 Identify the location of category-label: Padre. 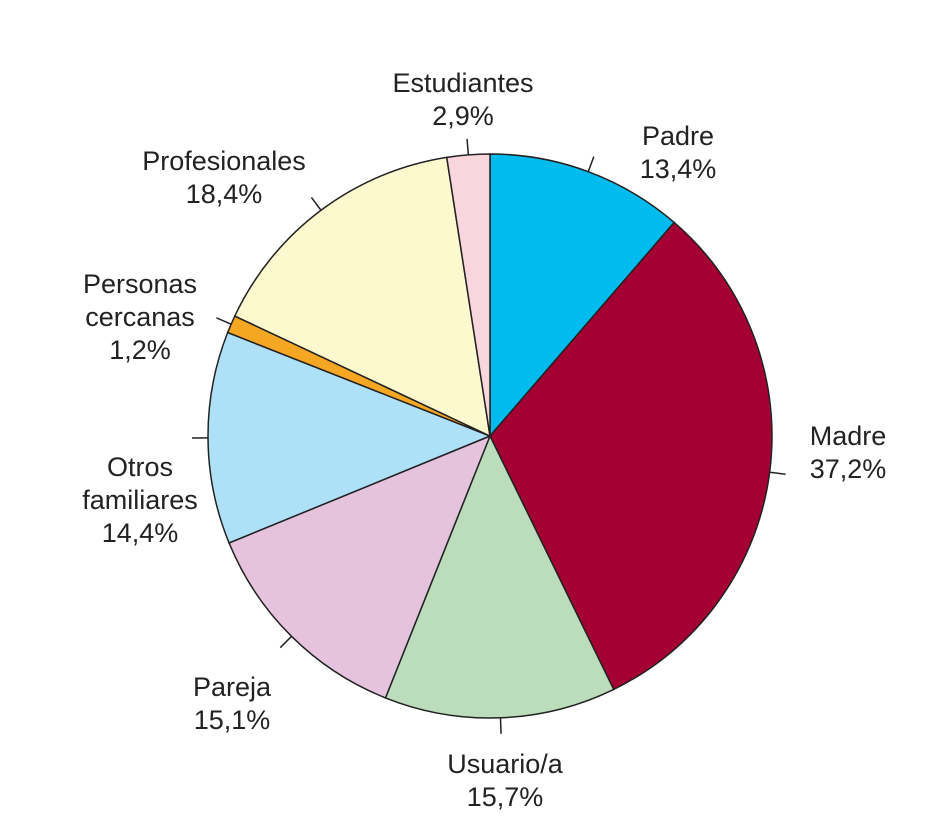
(678, 136).